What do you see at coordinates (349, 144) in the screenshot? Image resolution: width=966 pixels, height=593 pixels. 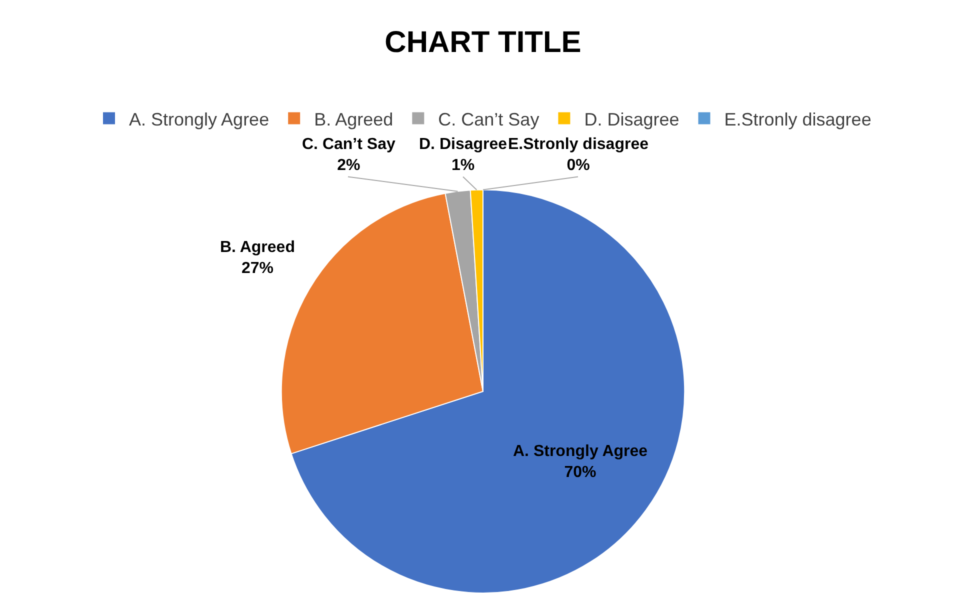 I see `slice-label: C. Can’t Say` at bounding box center [349, 144].